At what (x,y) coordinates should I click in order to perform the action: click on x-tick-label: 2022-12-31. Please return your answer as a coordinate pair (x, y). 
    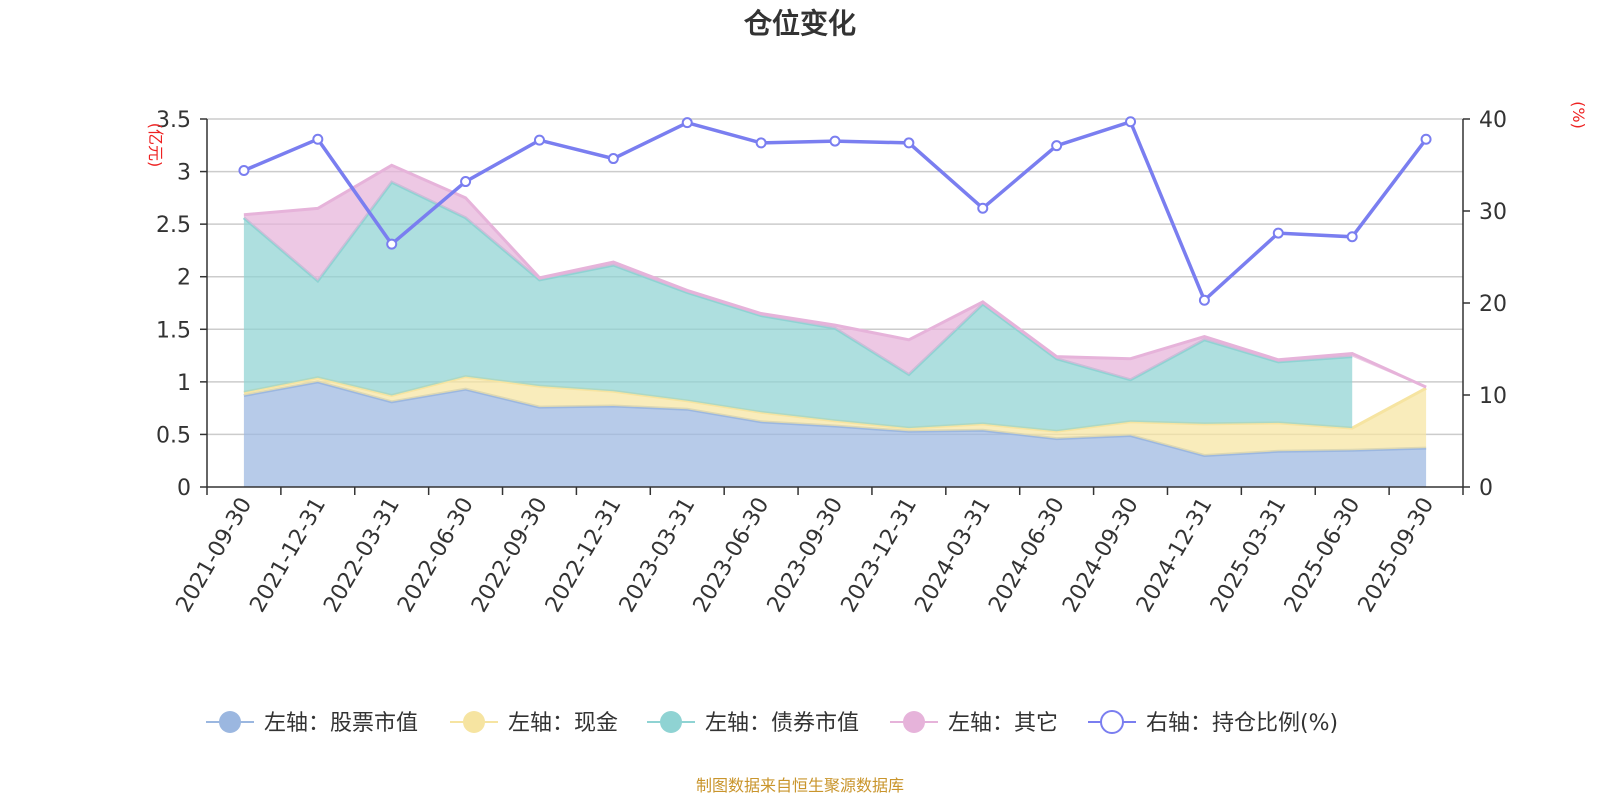
    Looking at the image, I should click on (584, 555).